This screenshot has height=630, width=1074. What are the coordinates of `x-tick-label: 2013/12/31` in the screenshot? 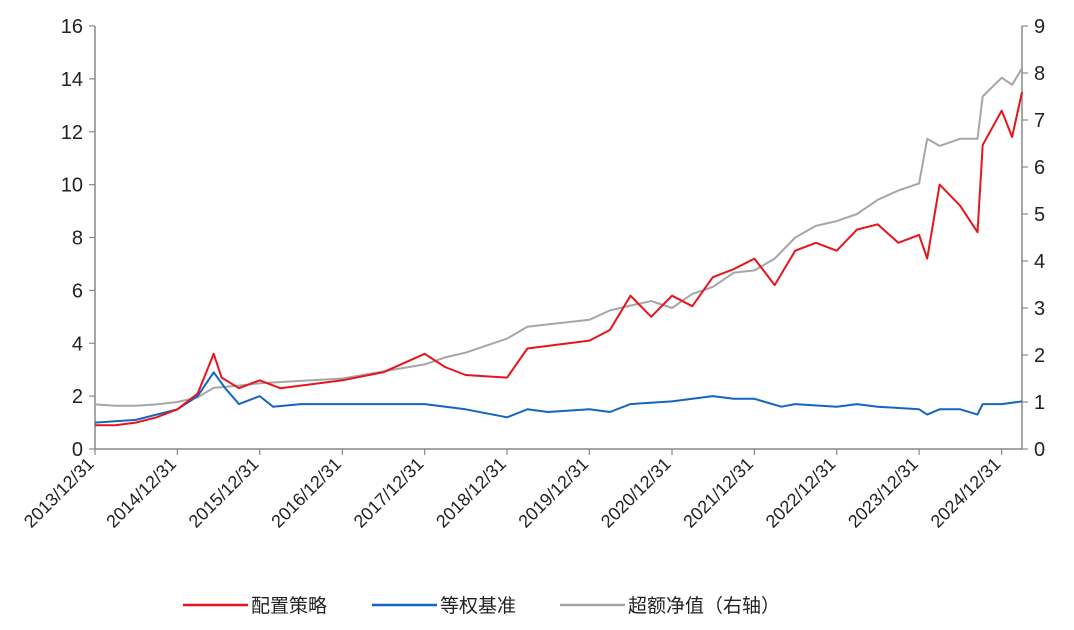 It's located at (59, 493).